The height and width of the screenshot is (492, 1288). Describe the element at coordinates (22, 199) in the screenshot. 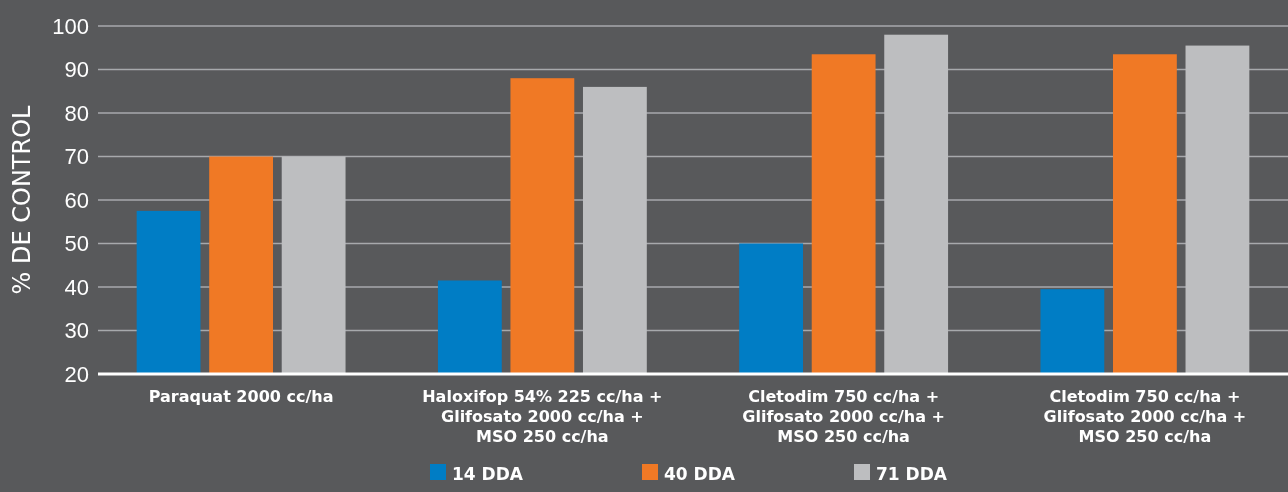

I see `y-axis-title: % DE CONTROL` at that location.